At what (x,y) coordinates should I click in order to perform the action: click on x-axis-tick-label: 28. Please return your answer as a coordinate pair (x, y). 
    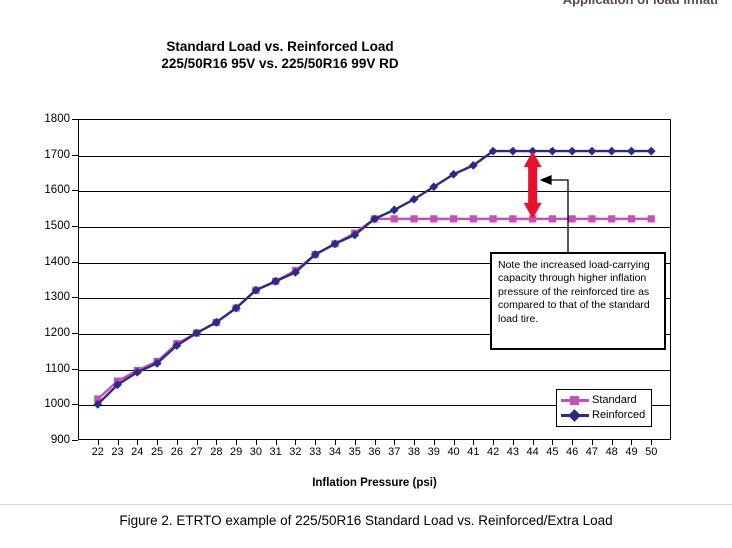
    Looking at the image, I should click on (216, 452).